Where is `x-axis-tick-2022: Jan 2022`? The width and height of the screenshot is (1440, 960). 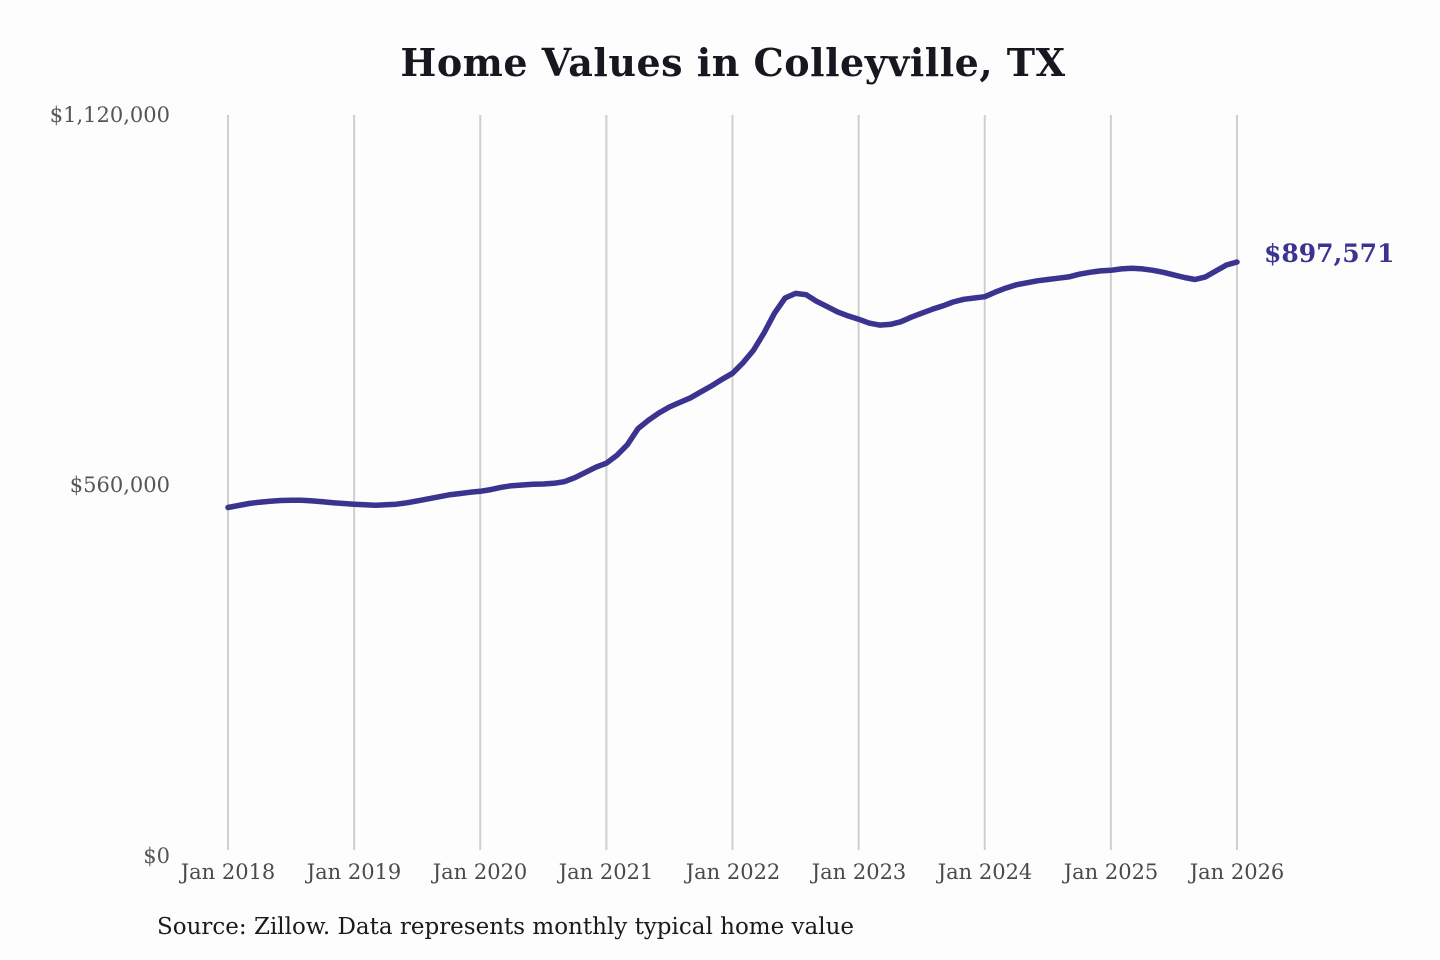 x-axis-tick-2022: Jan 2022 is located at coordinates (733, 872).